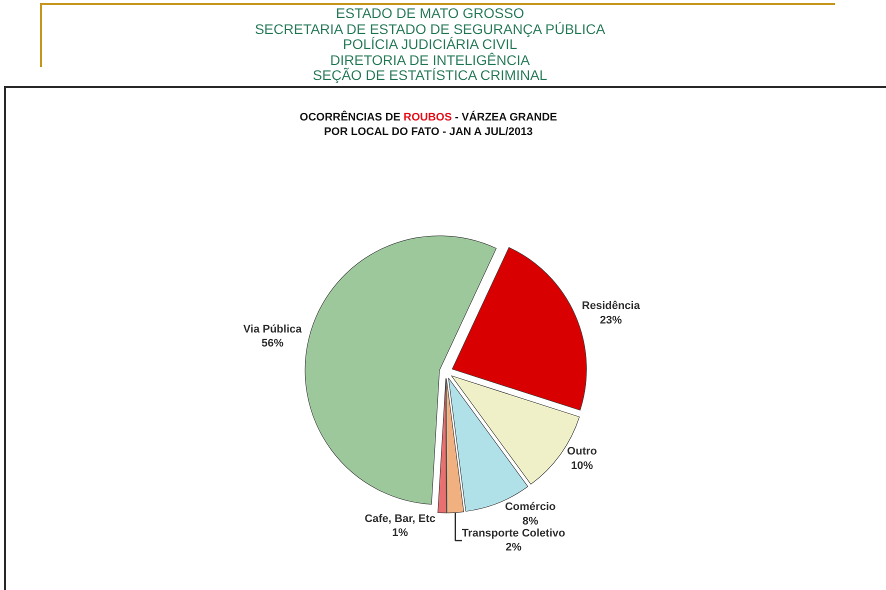 This screenshot has height=590, width=886. I want to click on text: ESTADO DE MATO GROSSO, so click(430, 13).